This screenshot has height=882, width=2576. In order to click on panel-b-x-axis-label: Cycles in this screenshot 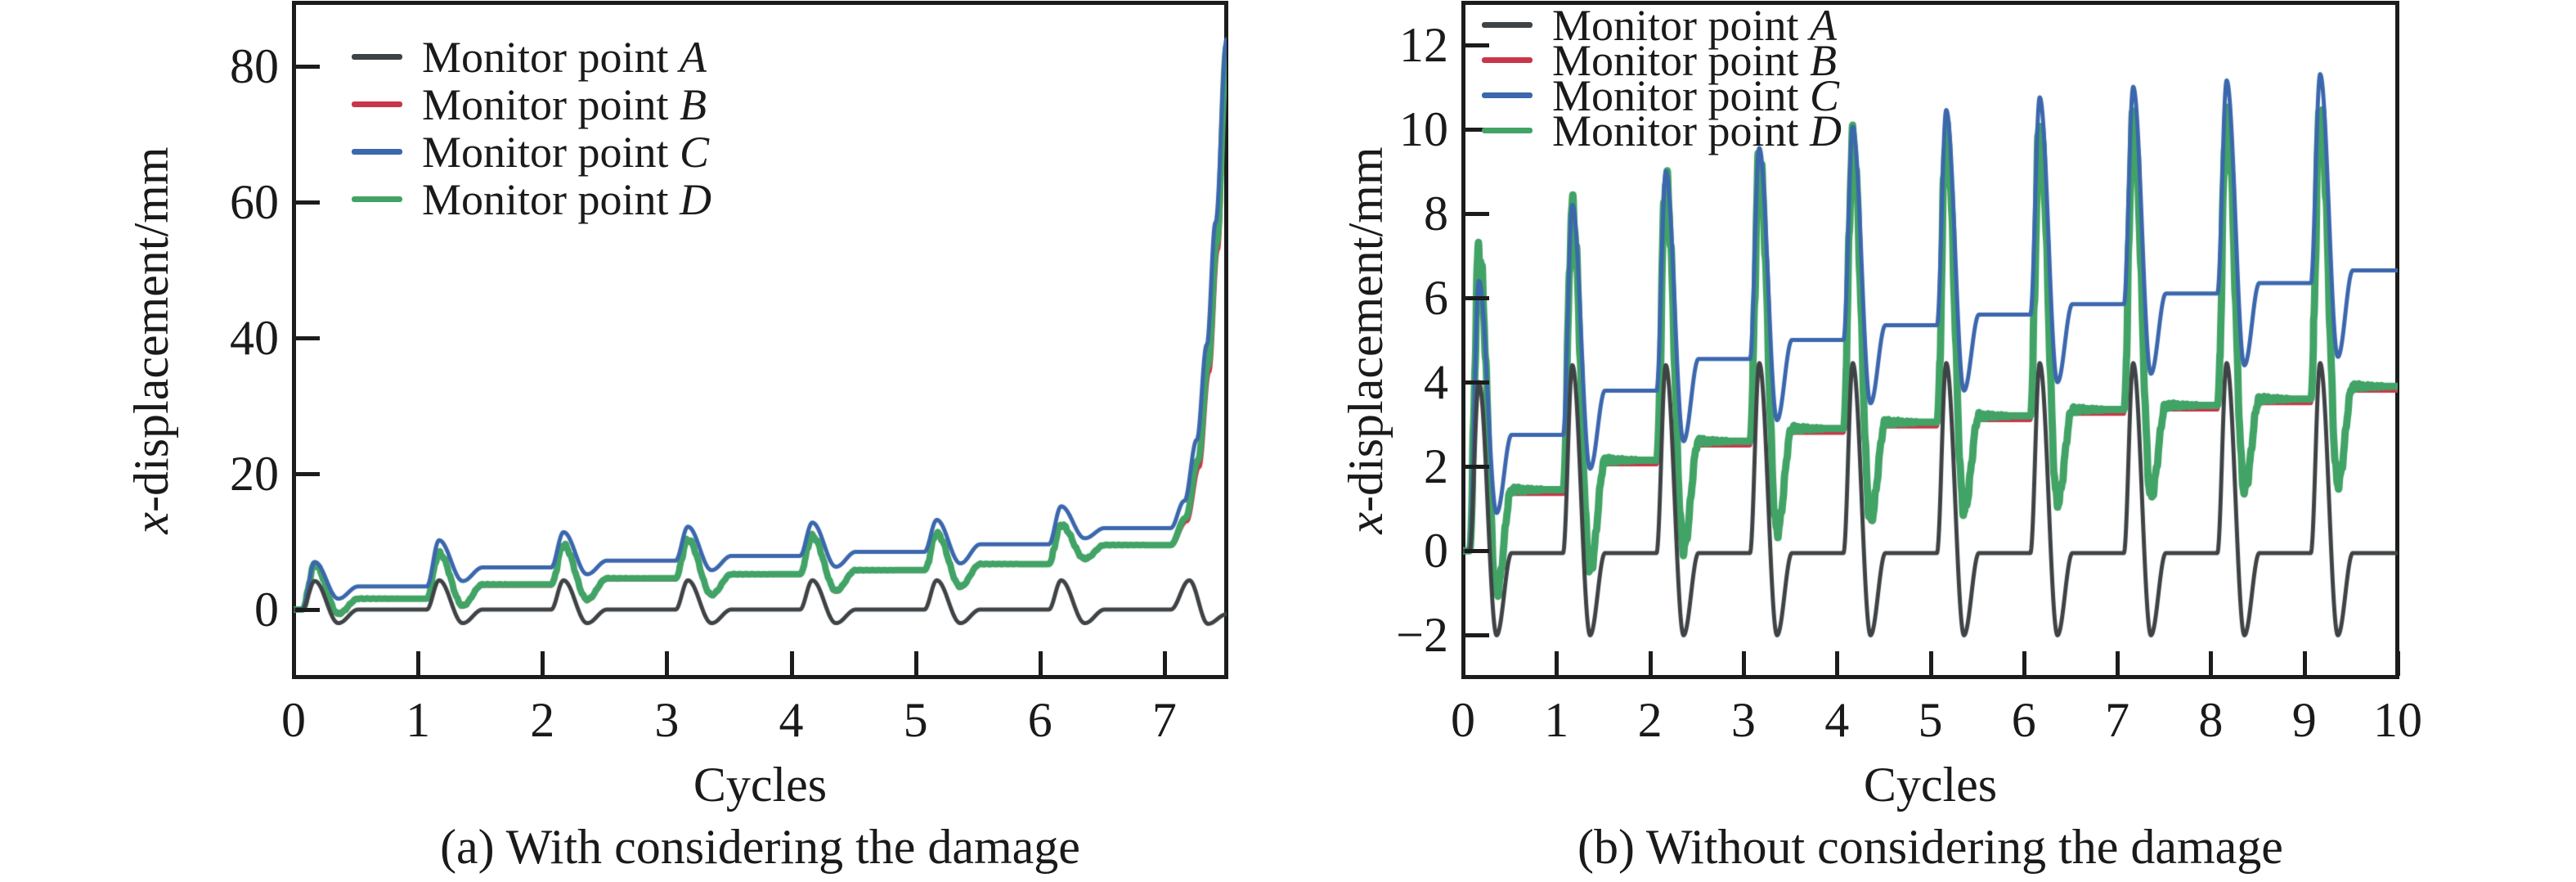, I will do `click(1930, 785)`.